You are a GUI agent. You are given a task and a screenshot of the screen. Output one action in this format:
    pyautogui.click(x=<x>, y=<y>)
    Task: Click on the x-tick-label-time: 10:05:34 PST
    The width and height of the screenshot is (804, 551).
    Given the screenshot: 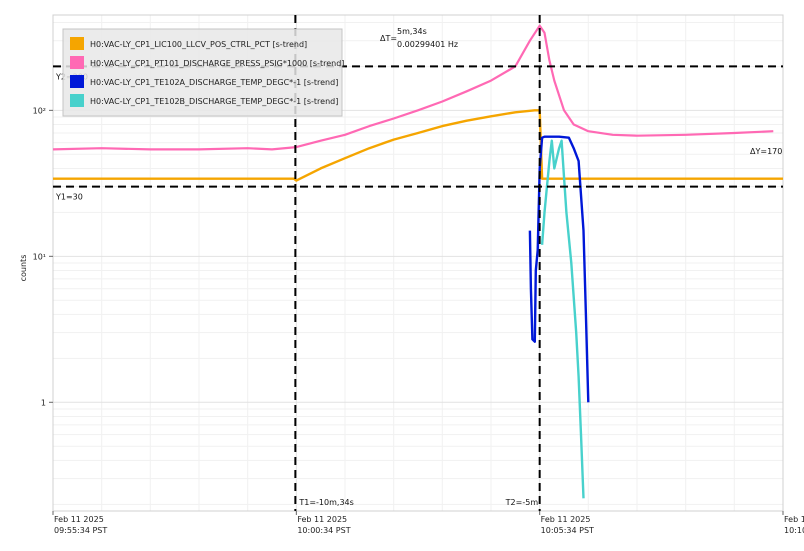 What is the action you would take?
    pyautogui.click(x=567, y=530)
    